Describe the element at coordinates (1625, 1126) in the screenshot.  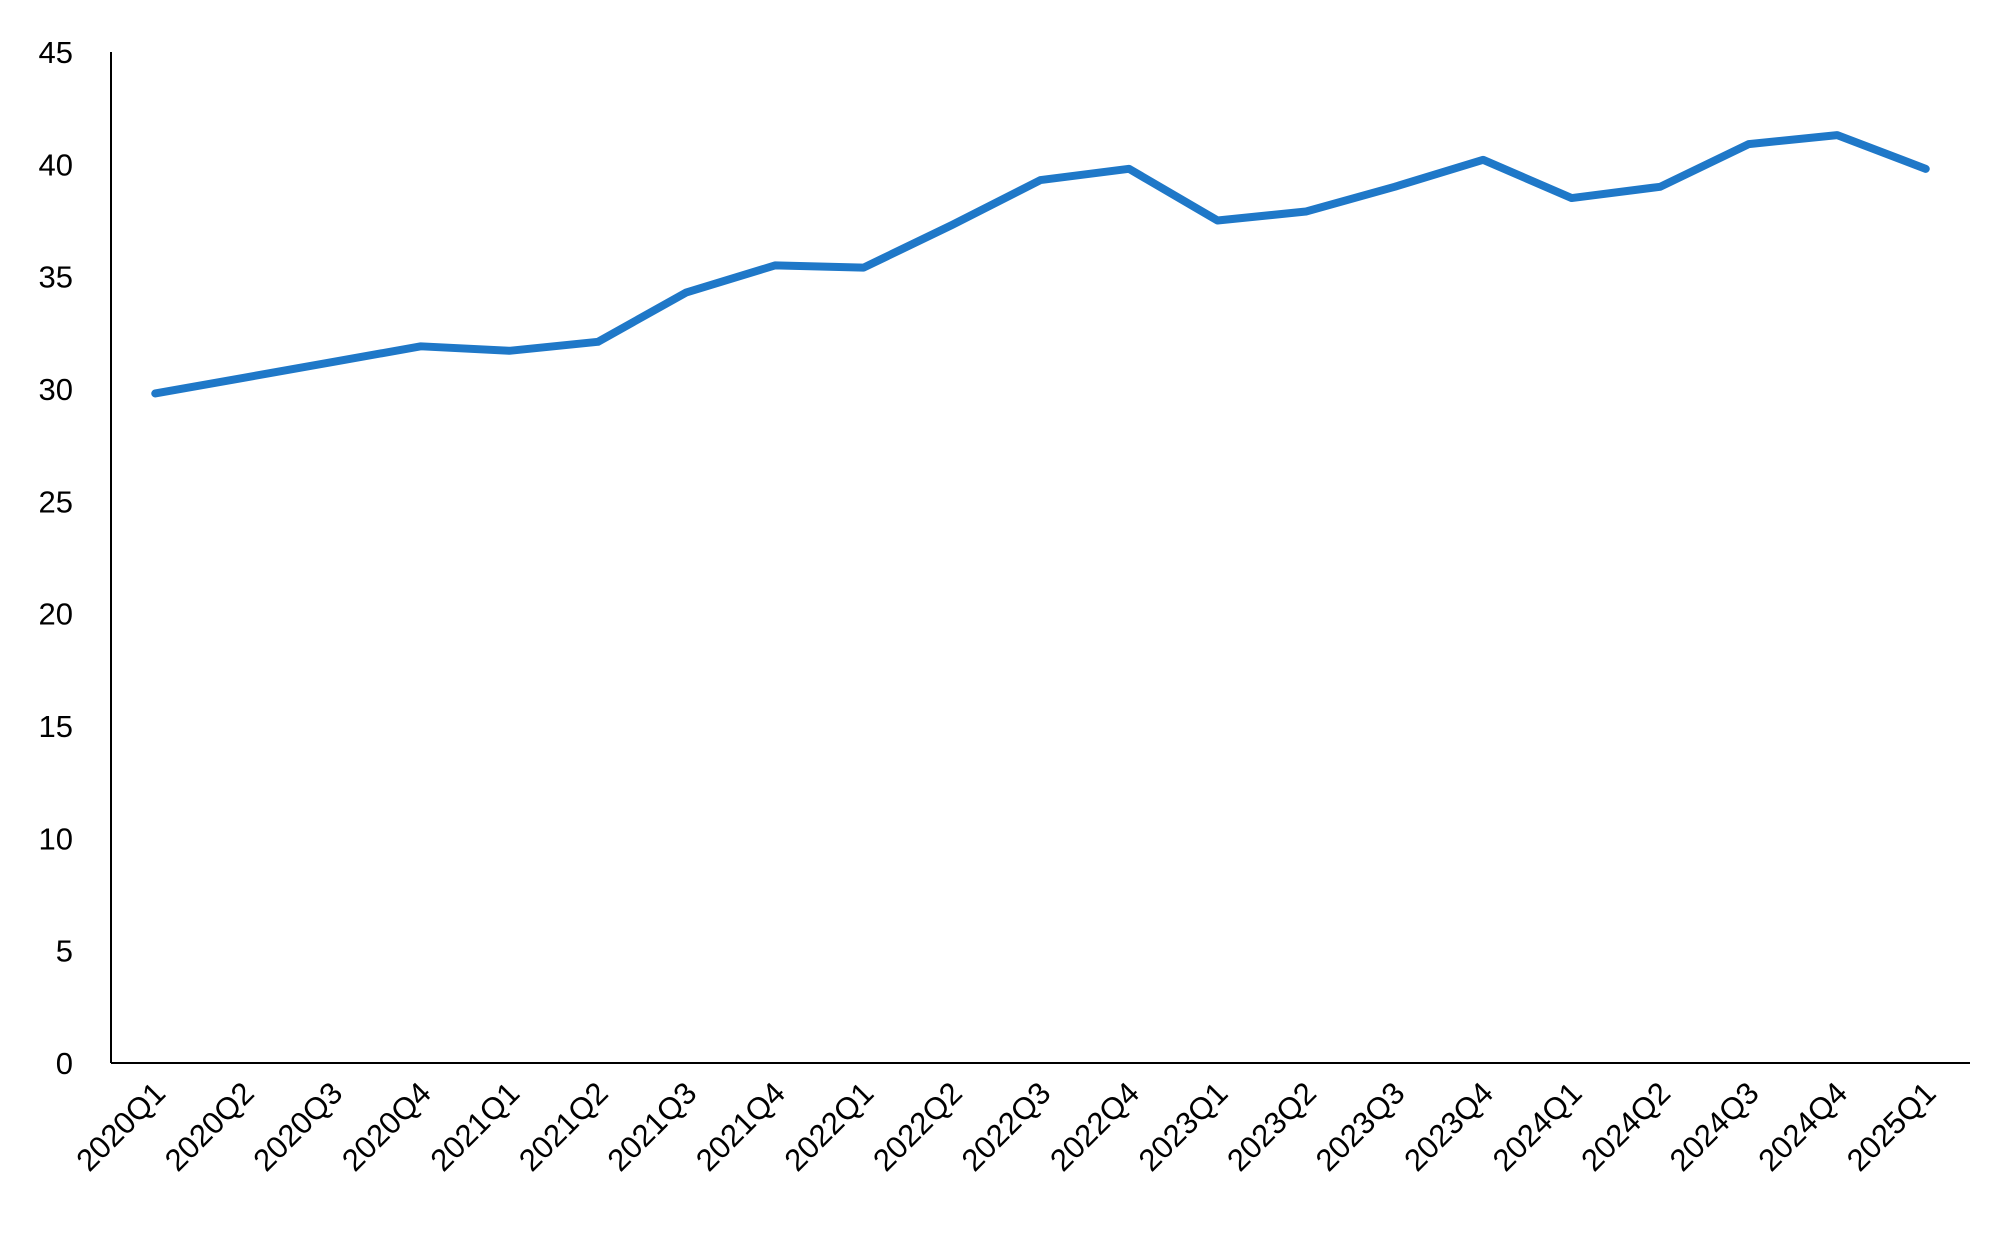
I see `x-tick-label: 2024Q2` at that location.